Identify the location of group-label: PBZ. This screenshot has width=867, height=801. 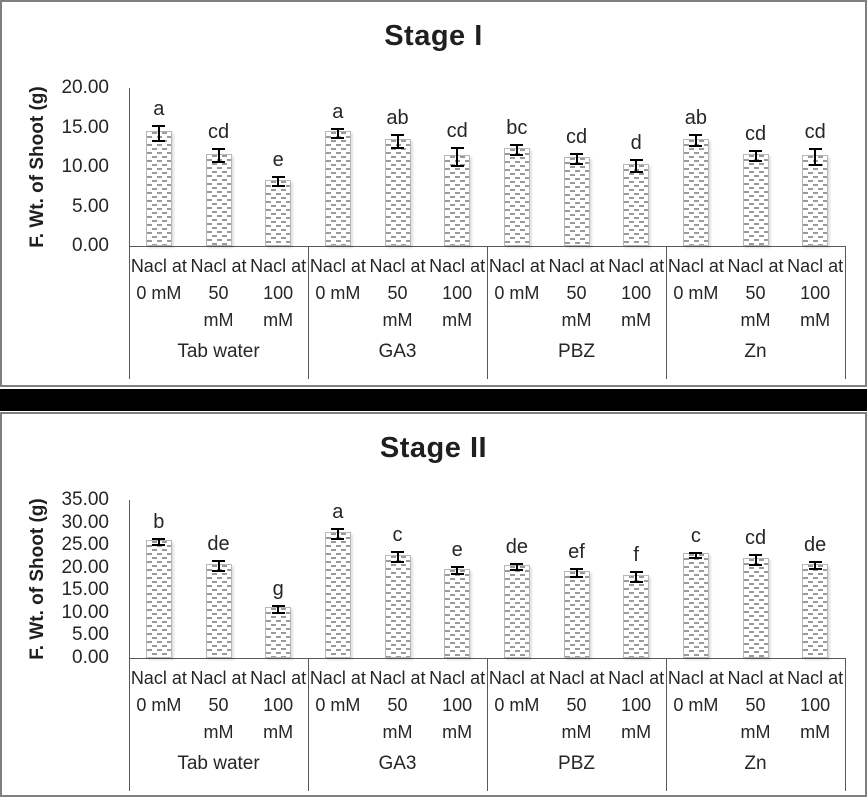
(576, 763).